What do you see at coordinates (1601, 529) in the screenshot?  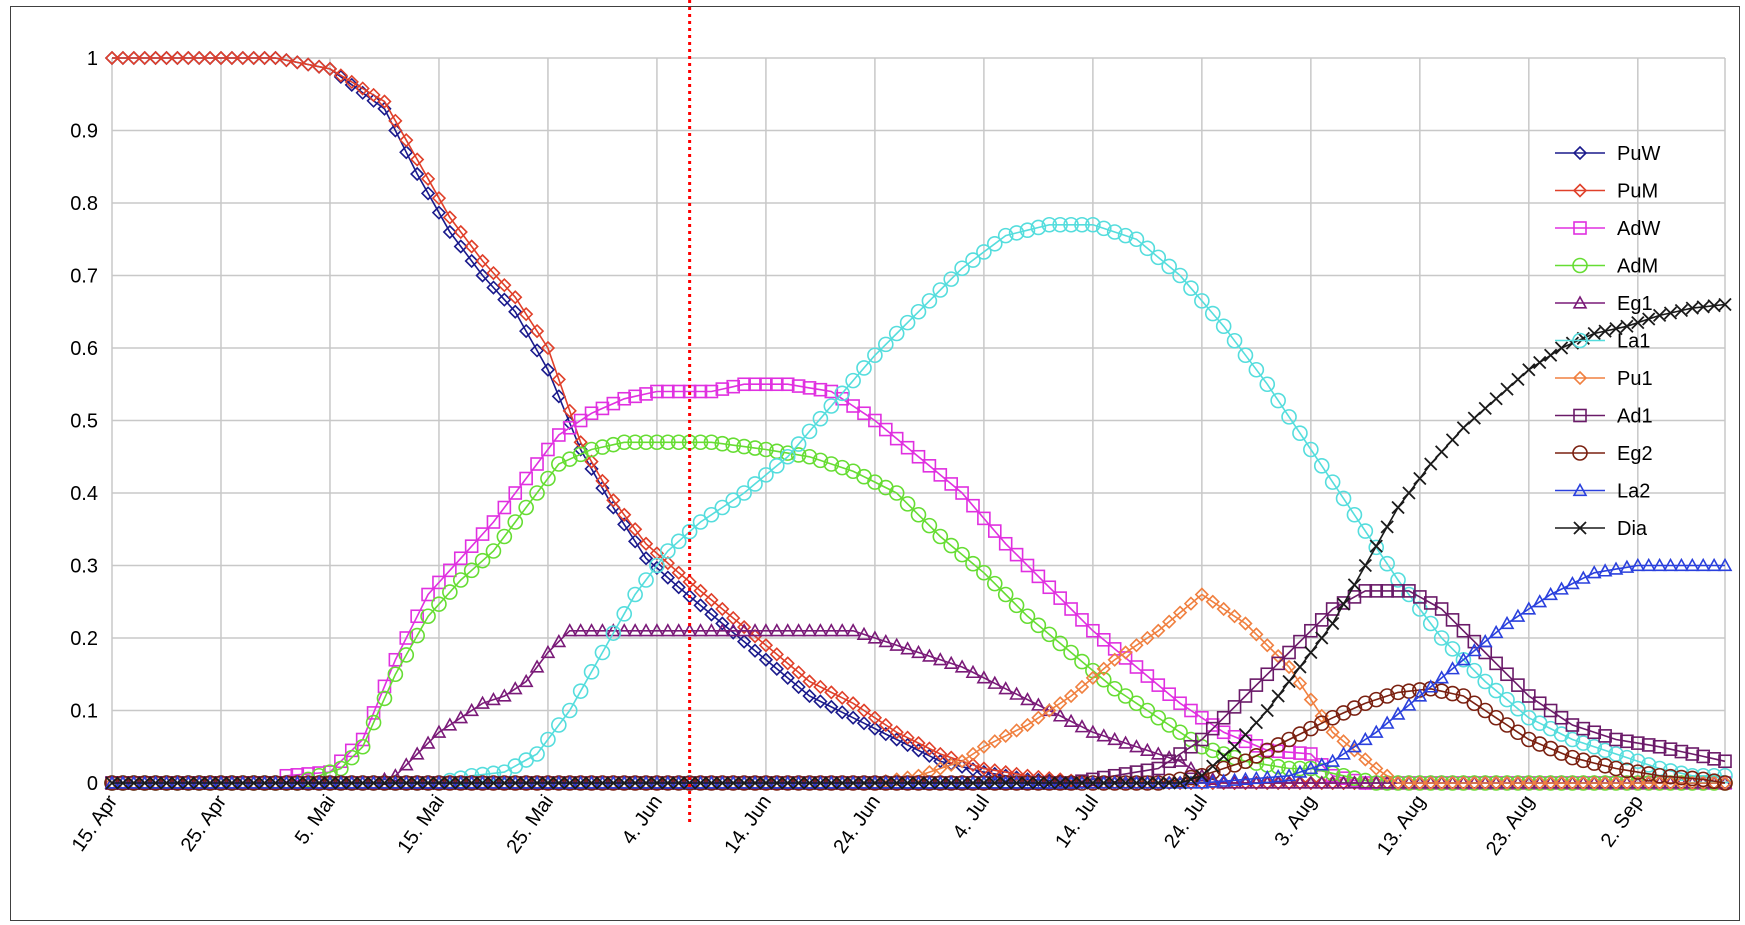 I see `legend-item-Dia: Dia` at bounding box center [1601, 529].